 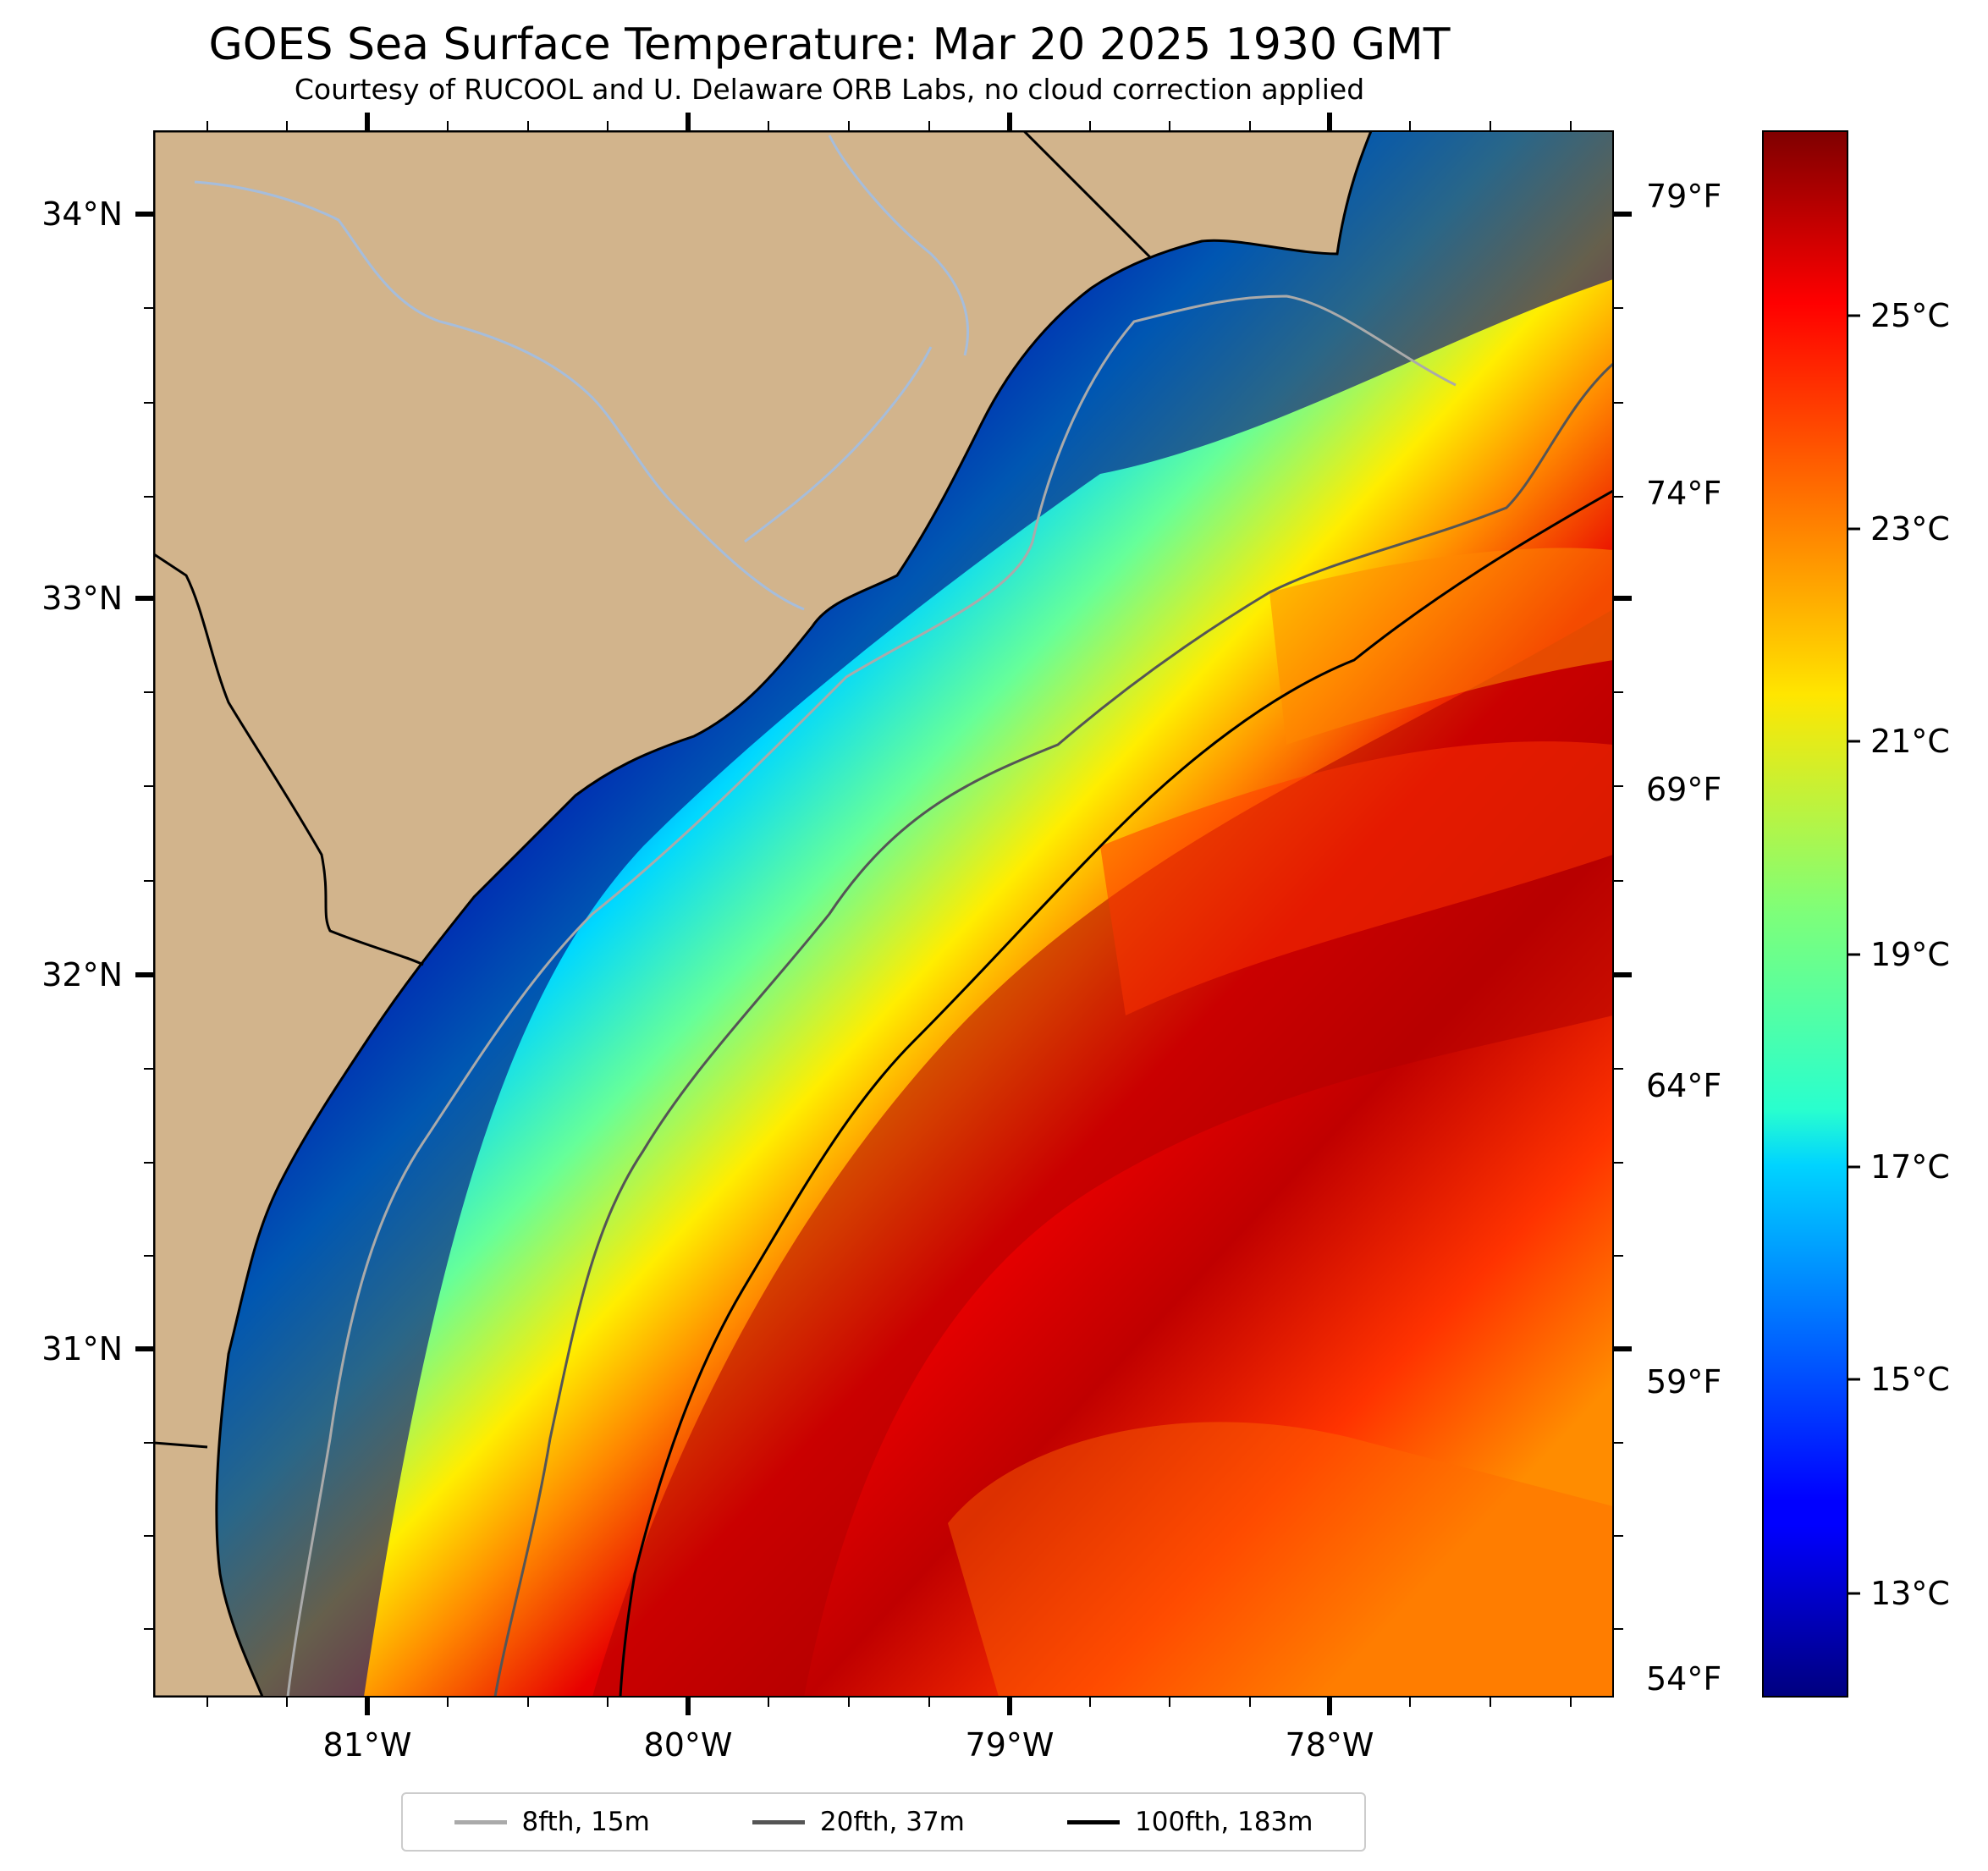 What do you see at coordinates (82, 599) in the screenshot?
I see `lat-tick-label: 33°N` at bounding box center [82, 599].